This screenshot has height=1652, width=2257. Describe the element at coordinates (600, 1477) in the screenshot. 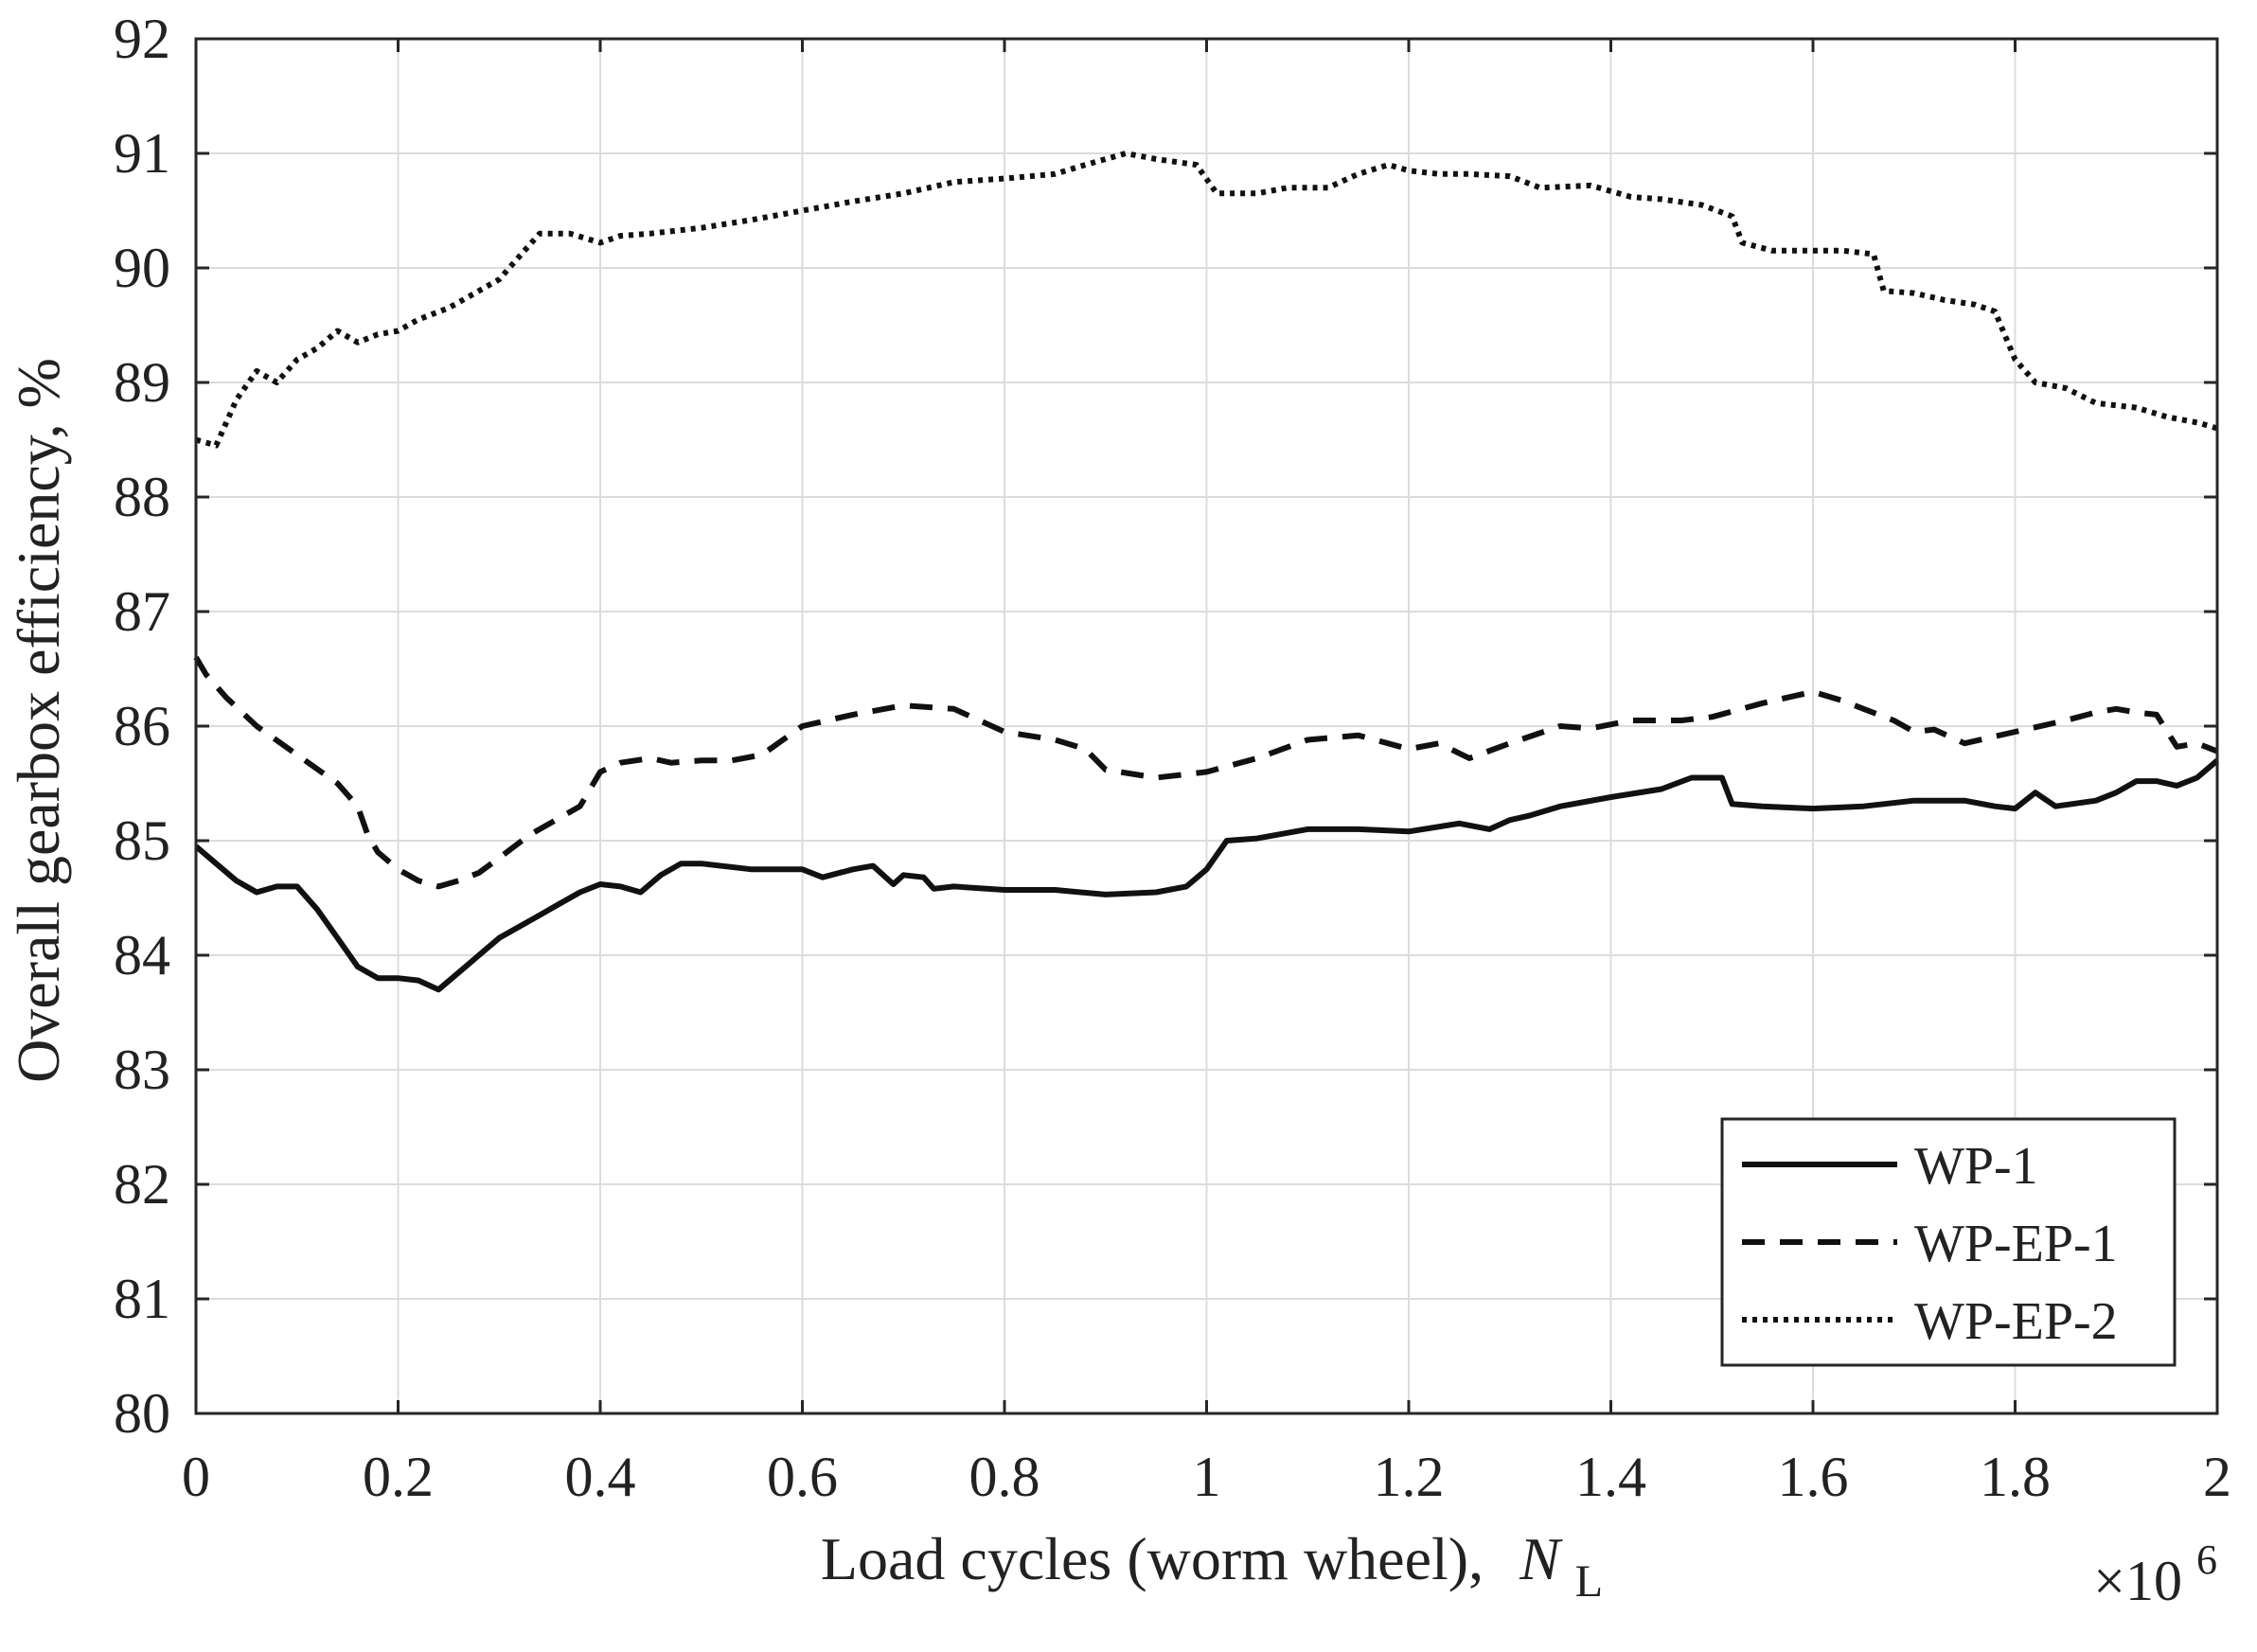

I see `x-tick-label: 0.4` at that location.